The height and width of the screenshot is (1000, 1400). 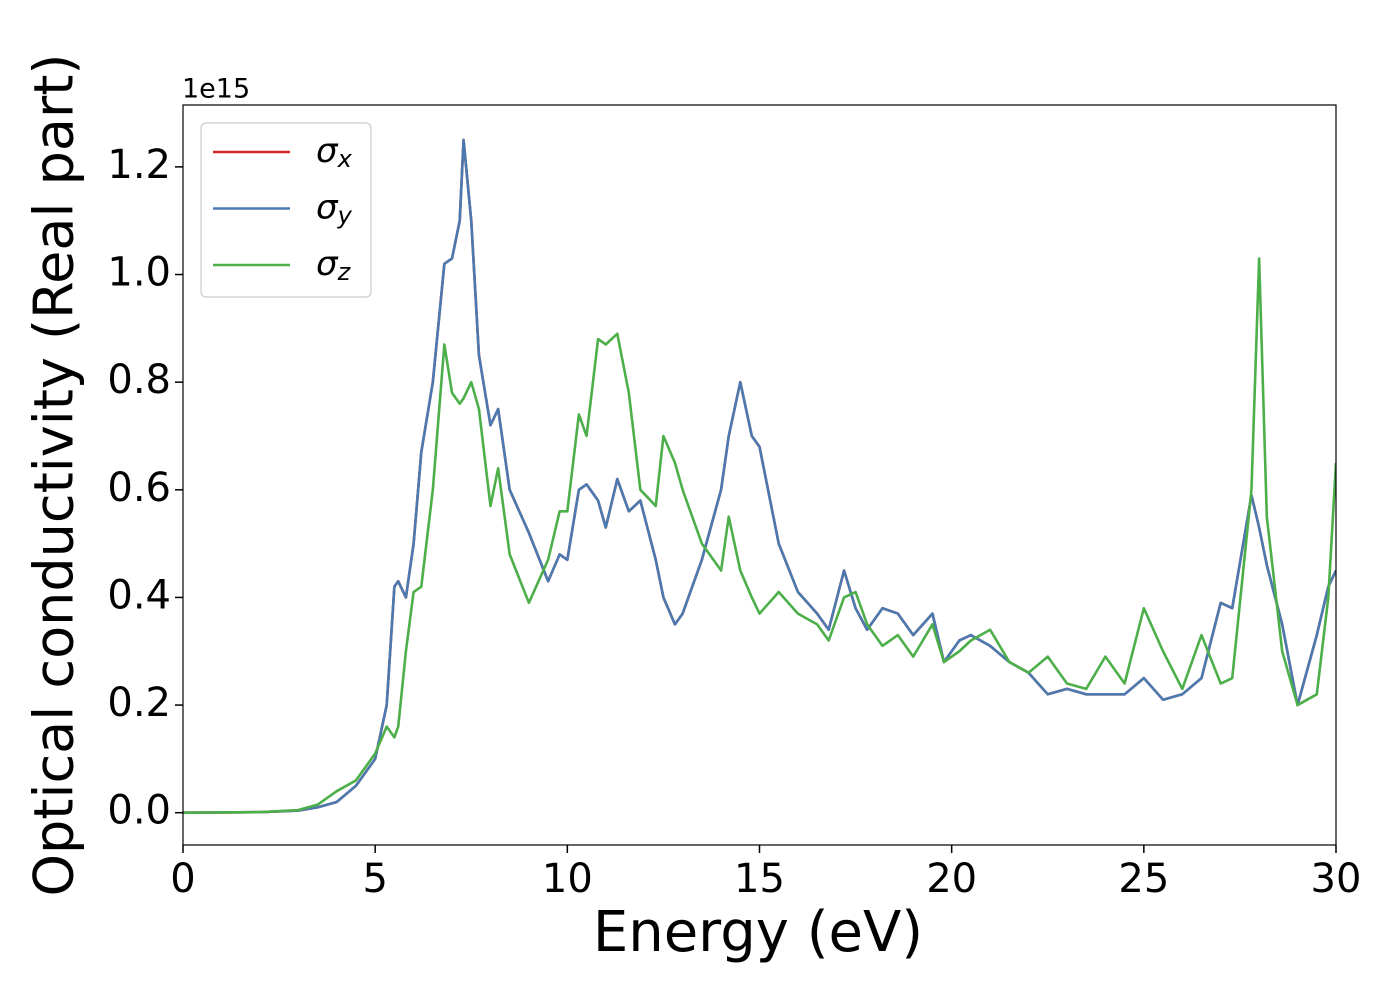 I want to click on legend-label: σy, so click(x=334, y=208).